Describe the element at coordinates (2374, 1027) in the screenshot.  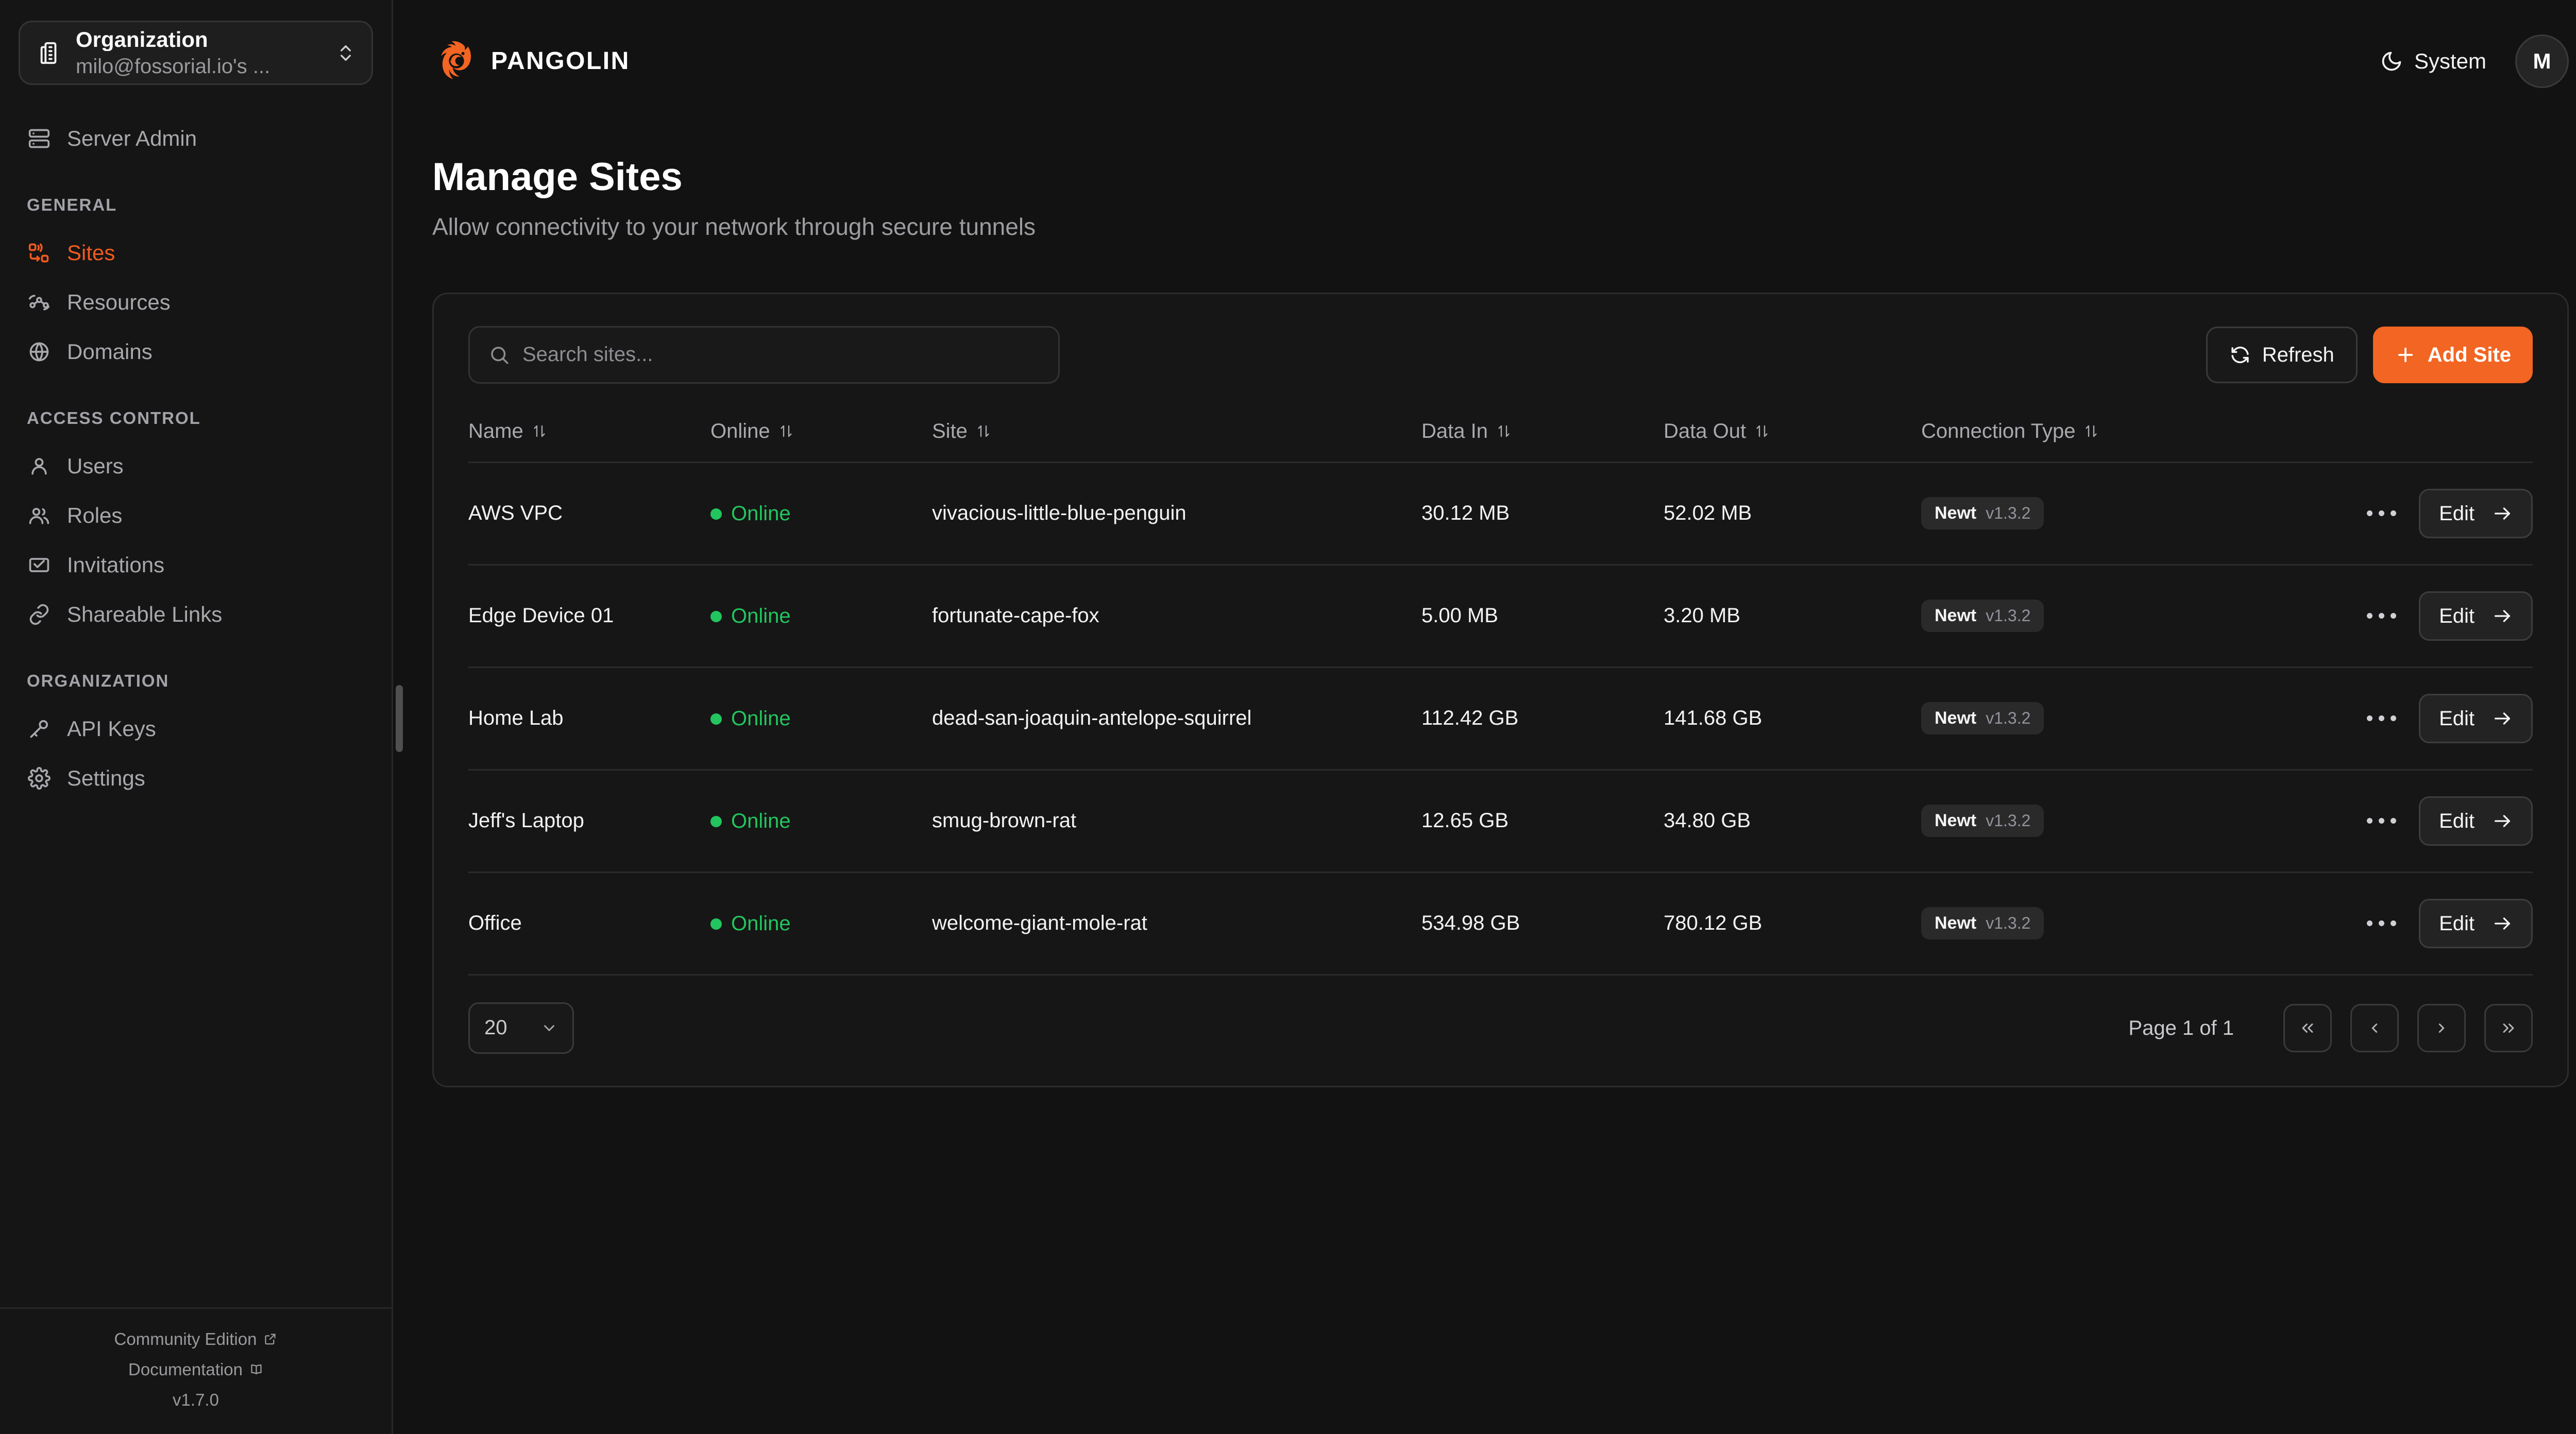
I see `previous-page-button` at that location.